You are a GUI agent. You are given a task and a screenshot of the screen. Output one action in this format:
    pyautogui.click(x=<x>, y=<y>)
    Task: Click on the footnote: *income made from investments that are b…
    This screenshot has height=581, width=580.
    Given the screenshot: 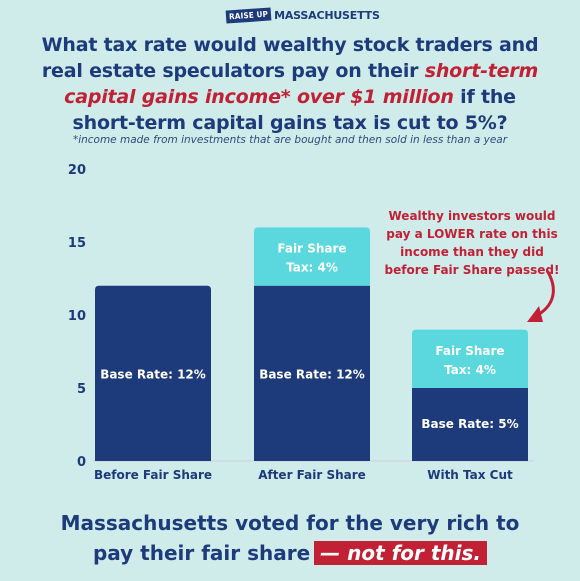 What is the action you would take?
    pyautogui.click(x=290, y=140)
    